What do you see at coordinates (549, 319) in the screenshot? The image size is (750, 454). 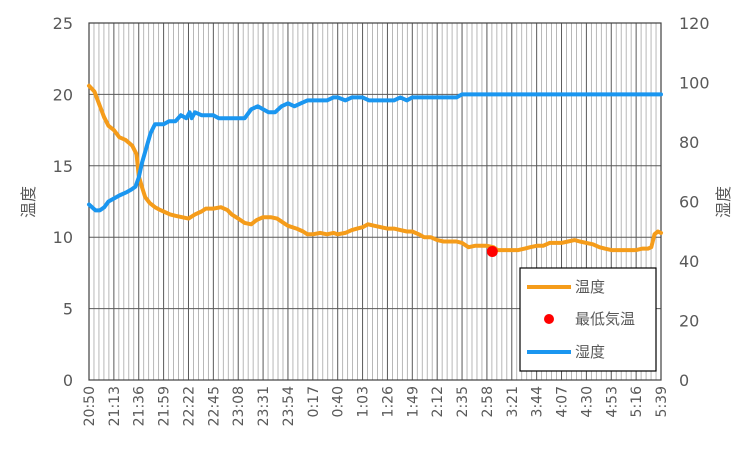 I see `legend-swatch-min-temp` at bounding box center [549, 319].